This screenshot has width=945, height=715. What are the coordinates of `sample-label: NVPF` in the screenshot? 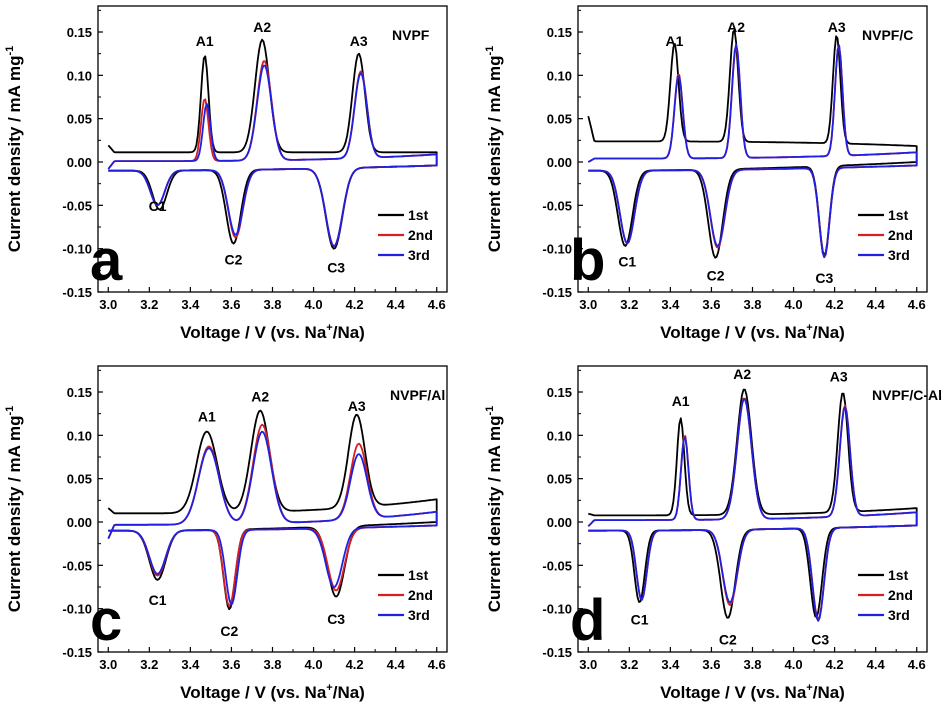 It's located at (411, 35).